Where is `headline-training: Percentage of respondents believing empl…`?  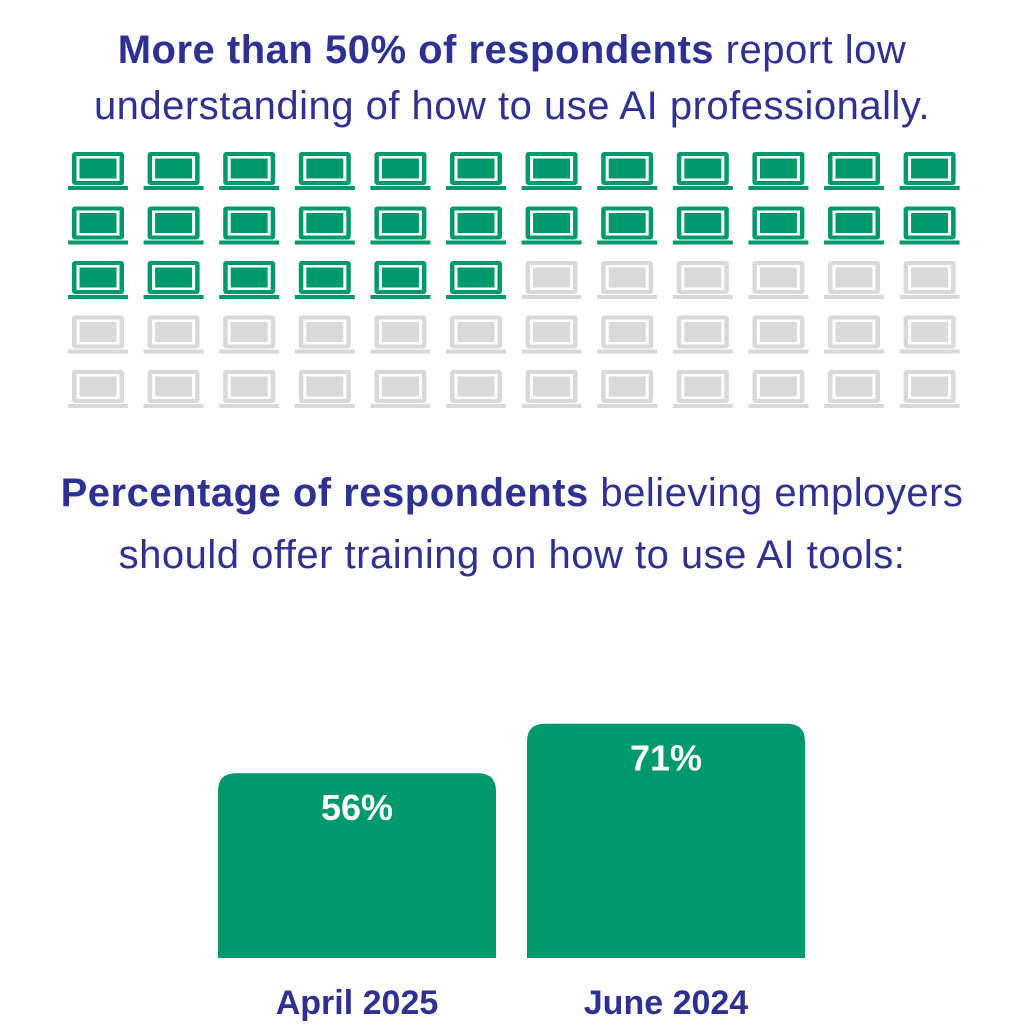 headline-training: Percentage of respondents believing empl… is located at coordinates (512, 524).